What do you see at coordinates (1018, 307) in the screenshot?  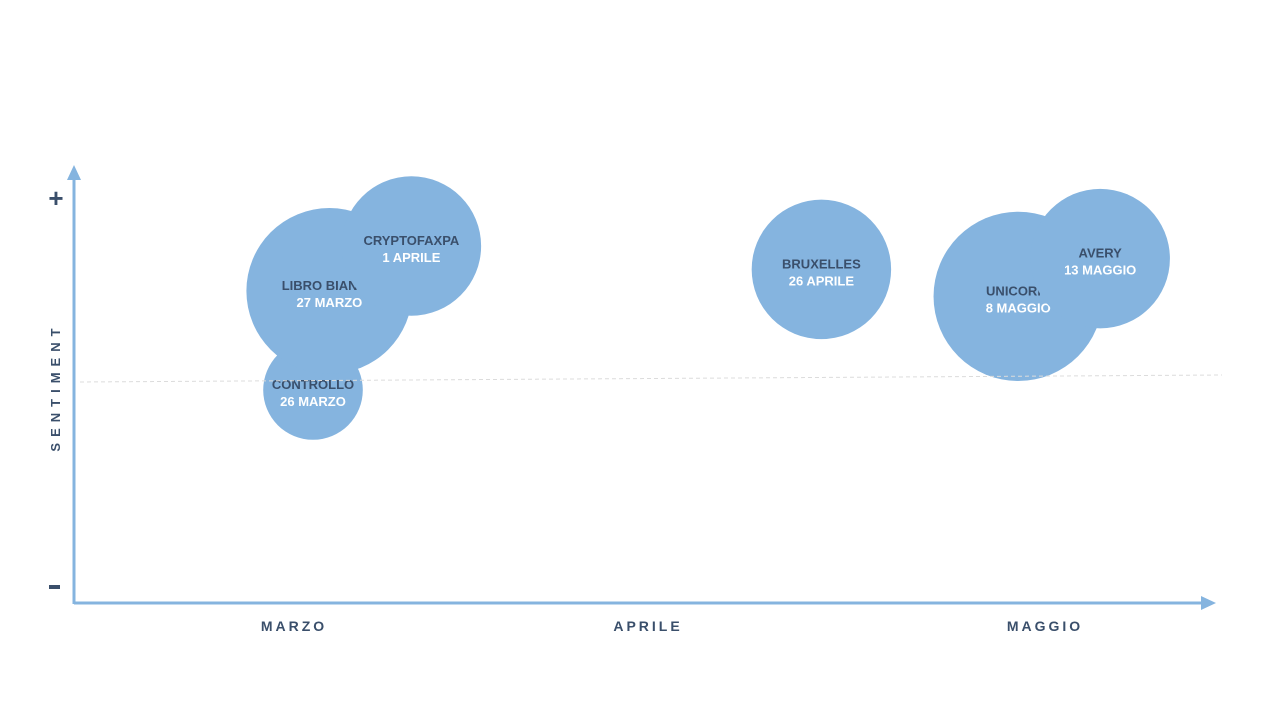 I see `bubble-date-label: 8 MAGGIO` at bounding box center [1018, 307].